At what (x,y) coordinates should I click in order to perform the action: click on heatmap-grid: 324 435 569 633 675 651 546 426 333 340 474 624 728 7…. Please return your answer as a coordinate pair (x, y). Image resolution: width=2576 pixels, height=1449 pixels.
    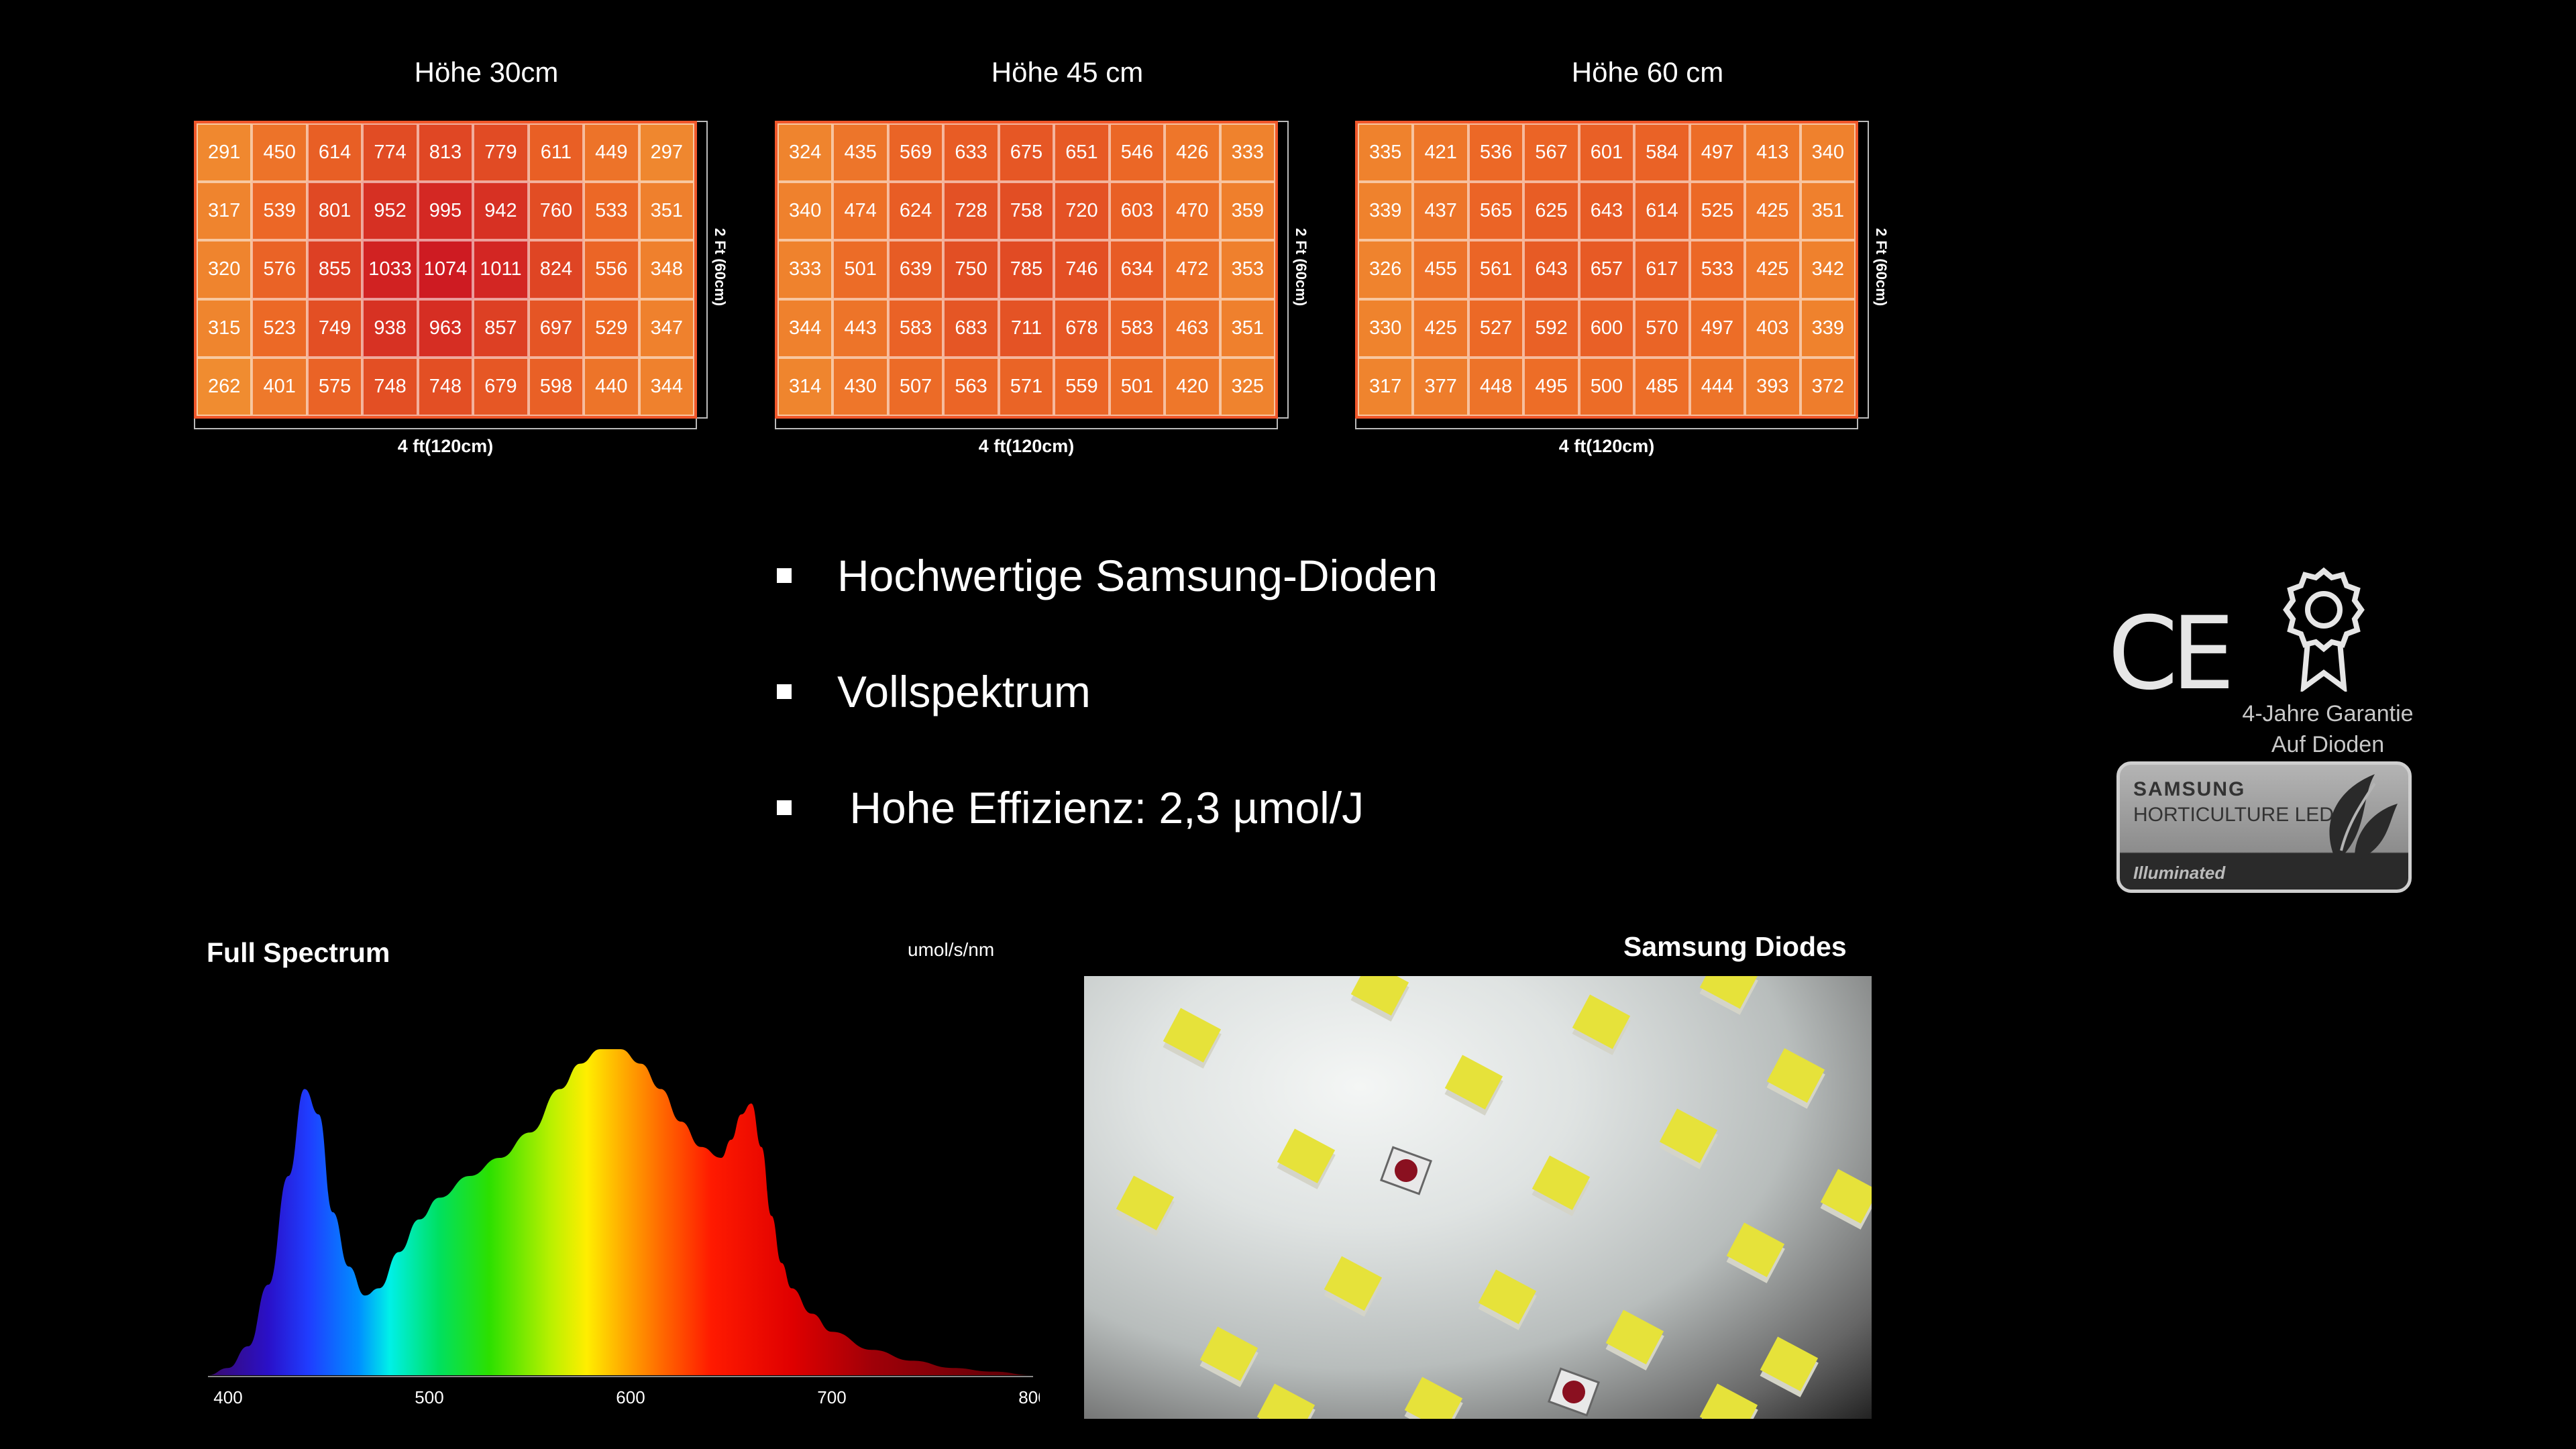
    Looking at the image, I should click on (1026, 270).